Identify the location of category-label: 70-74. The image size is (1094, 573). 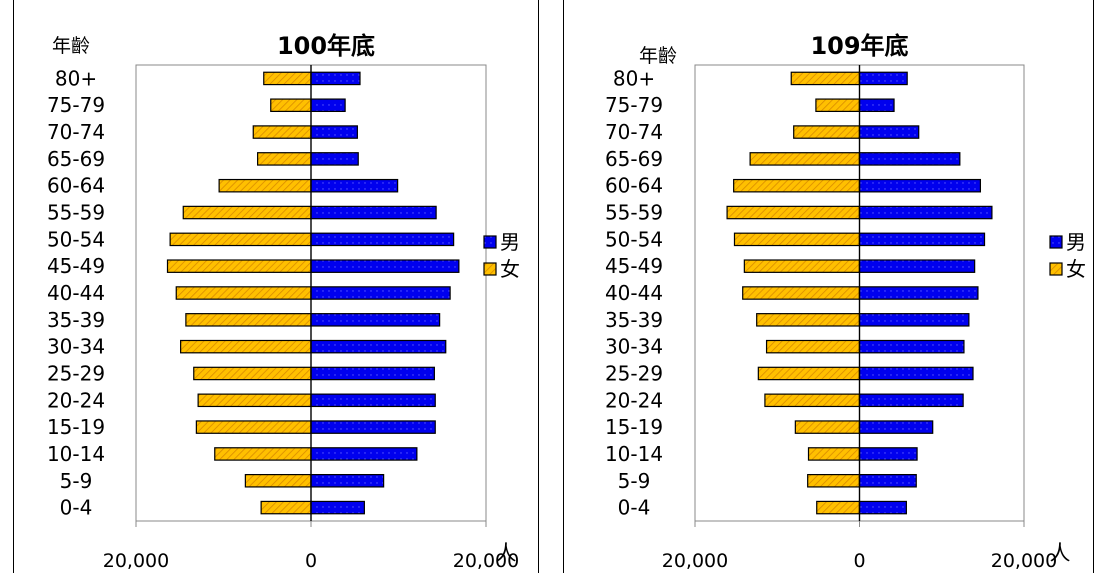
(76, 132).